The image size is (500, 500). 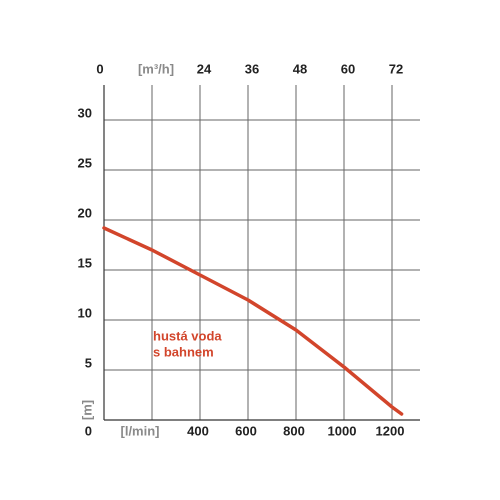 I want to click on x2-tick-label: 72, so click(x=396, y=68).